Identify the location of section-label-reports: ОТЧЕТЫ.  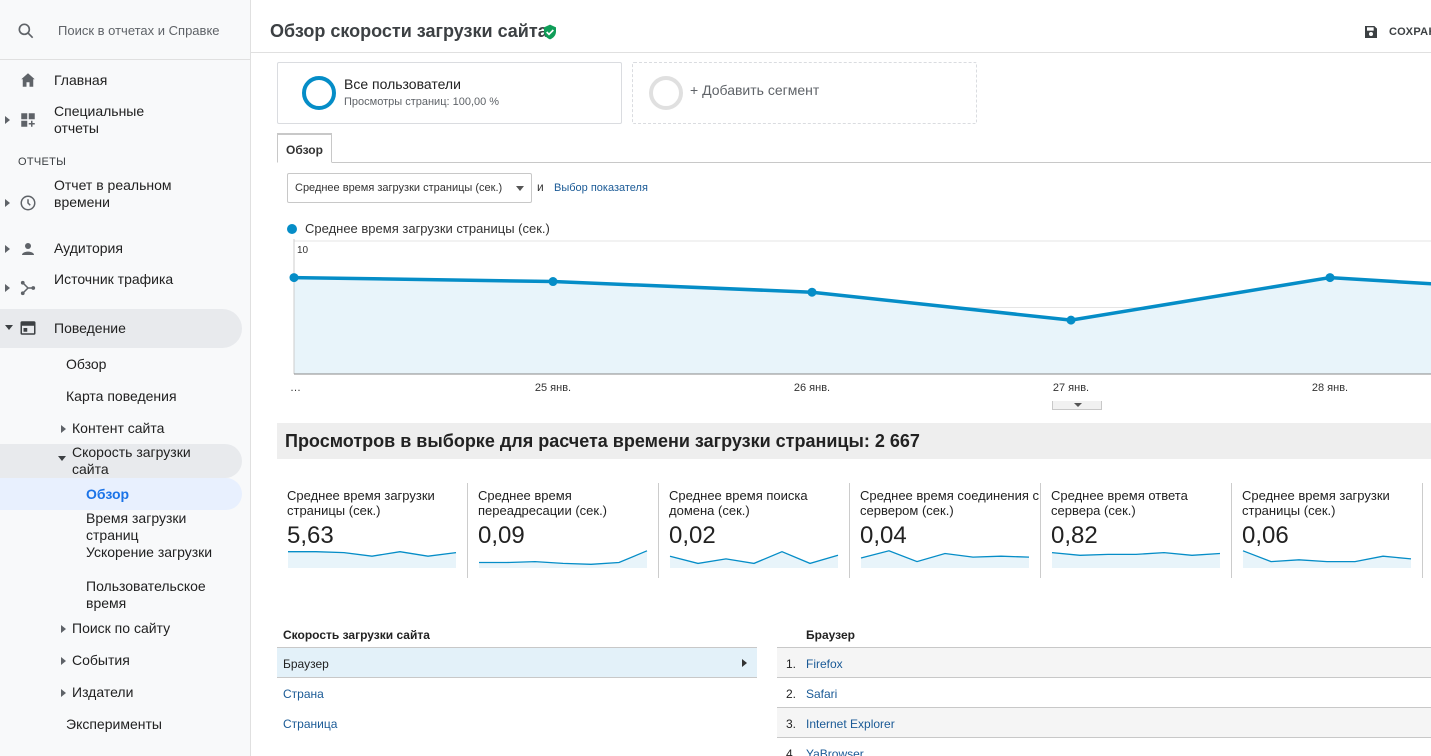
(42, 162).